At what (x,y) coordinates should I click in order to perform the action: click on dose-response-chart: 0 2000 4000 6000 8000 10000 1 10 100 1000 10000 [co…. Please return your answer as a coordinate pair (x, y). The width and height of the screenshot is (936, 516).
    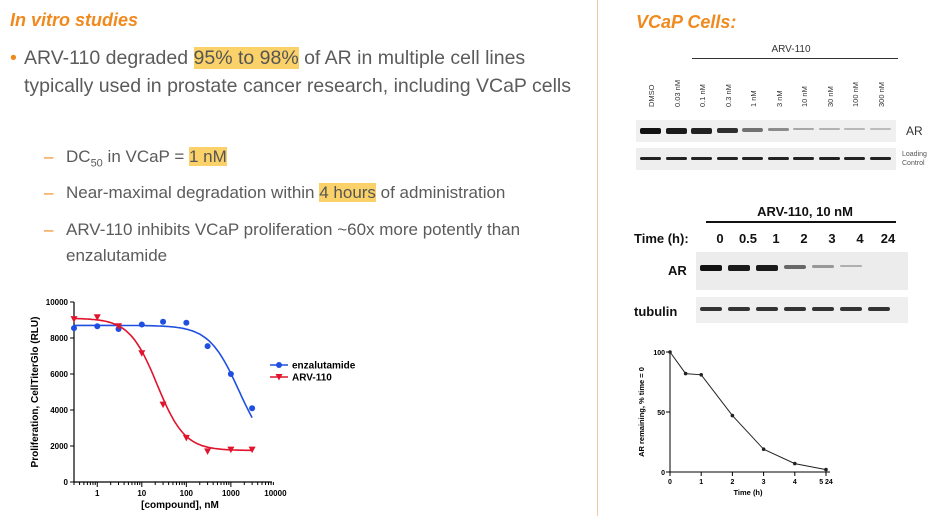
    Looking at the image, I should click on (193, 404).